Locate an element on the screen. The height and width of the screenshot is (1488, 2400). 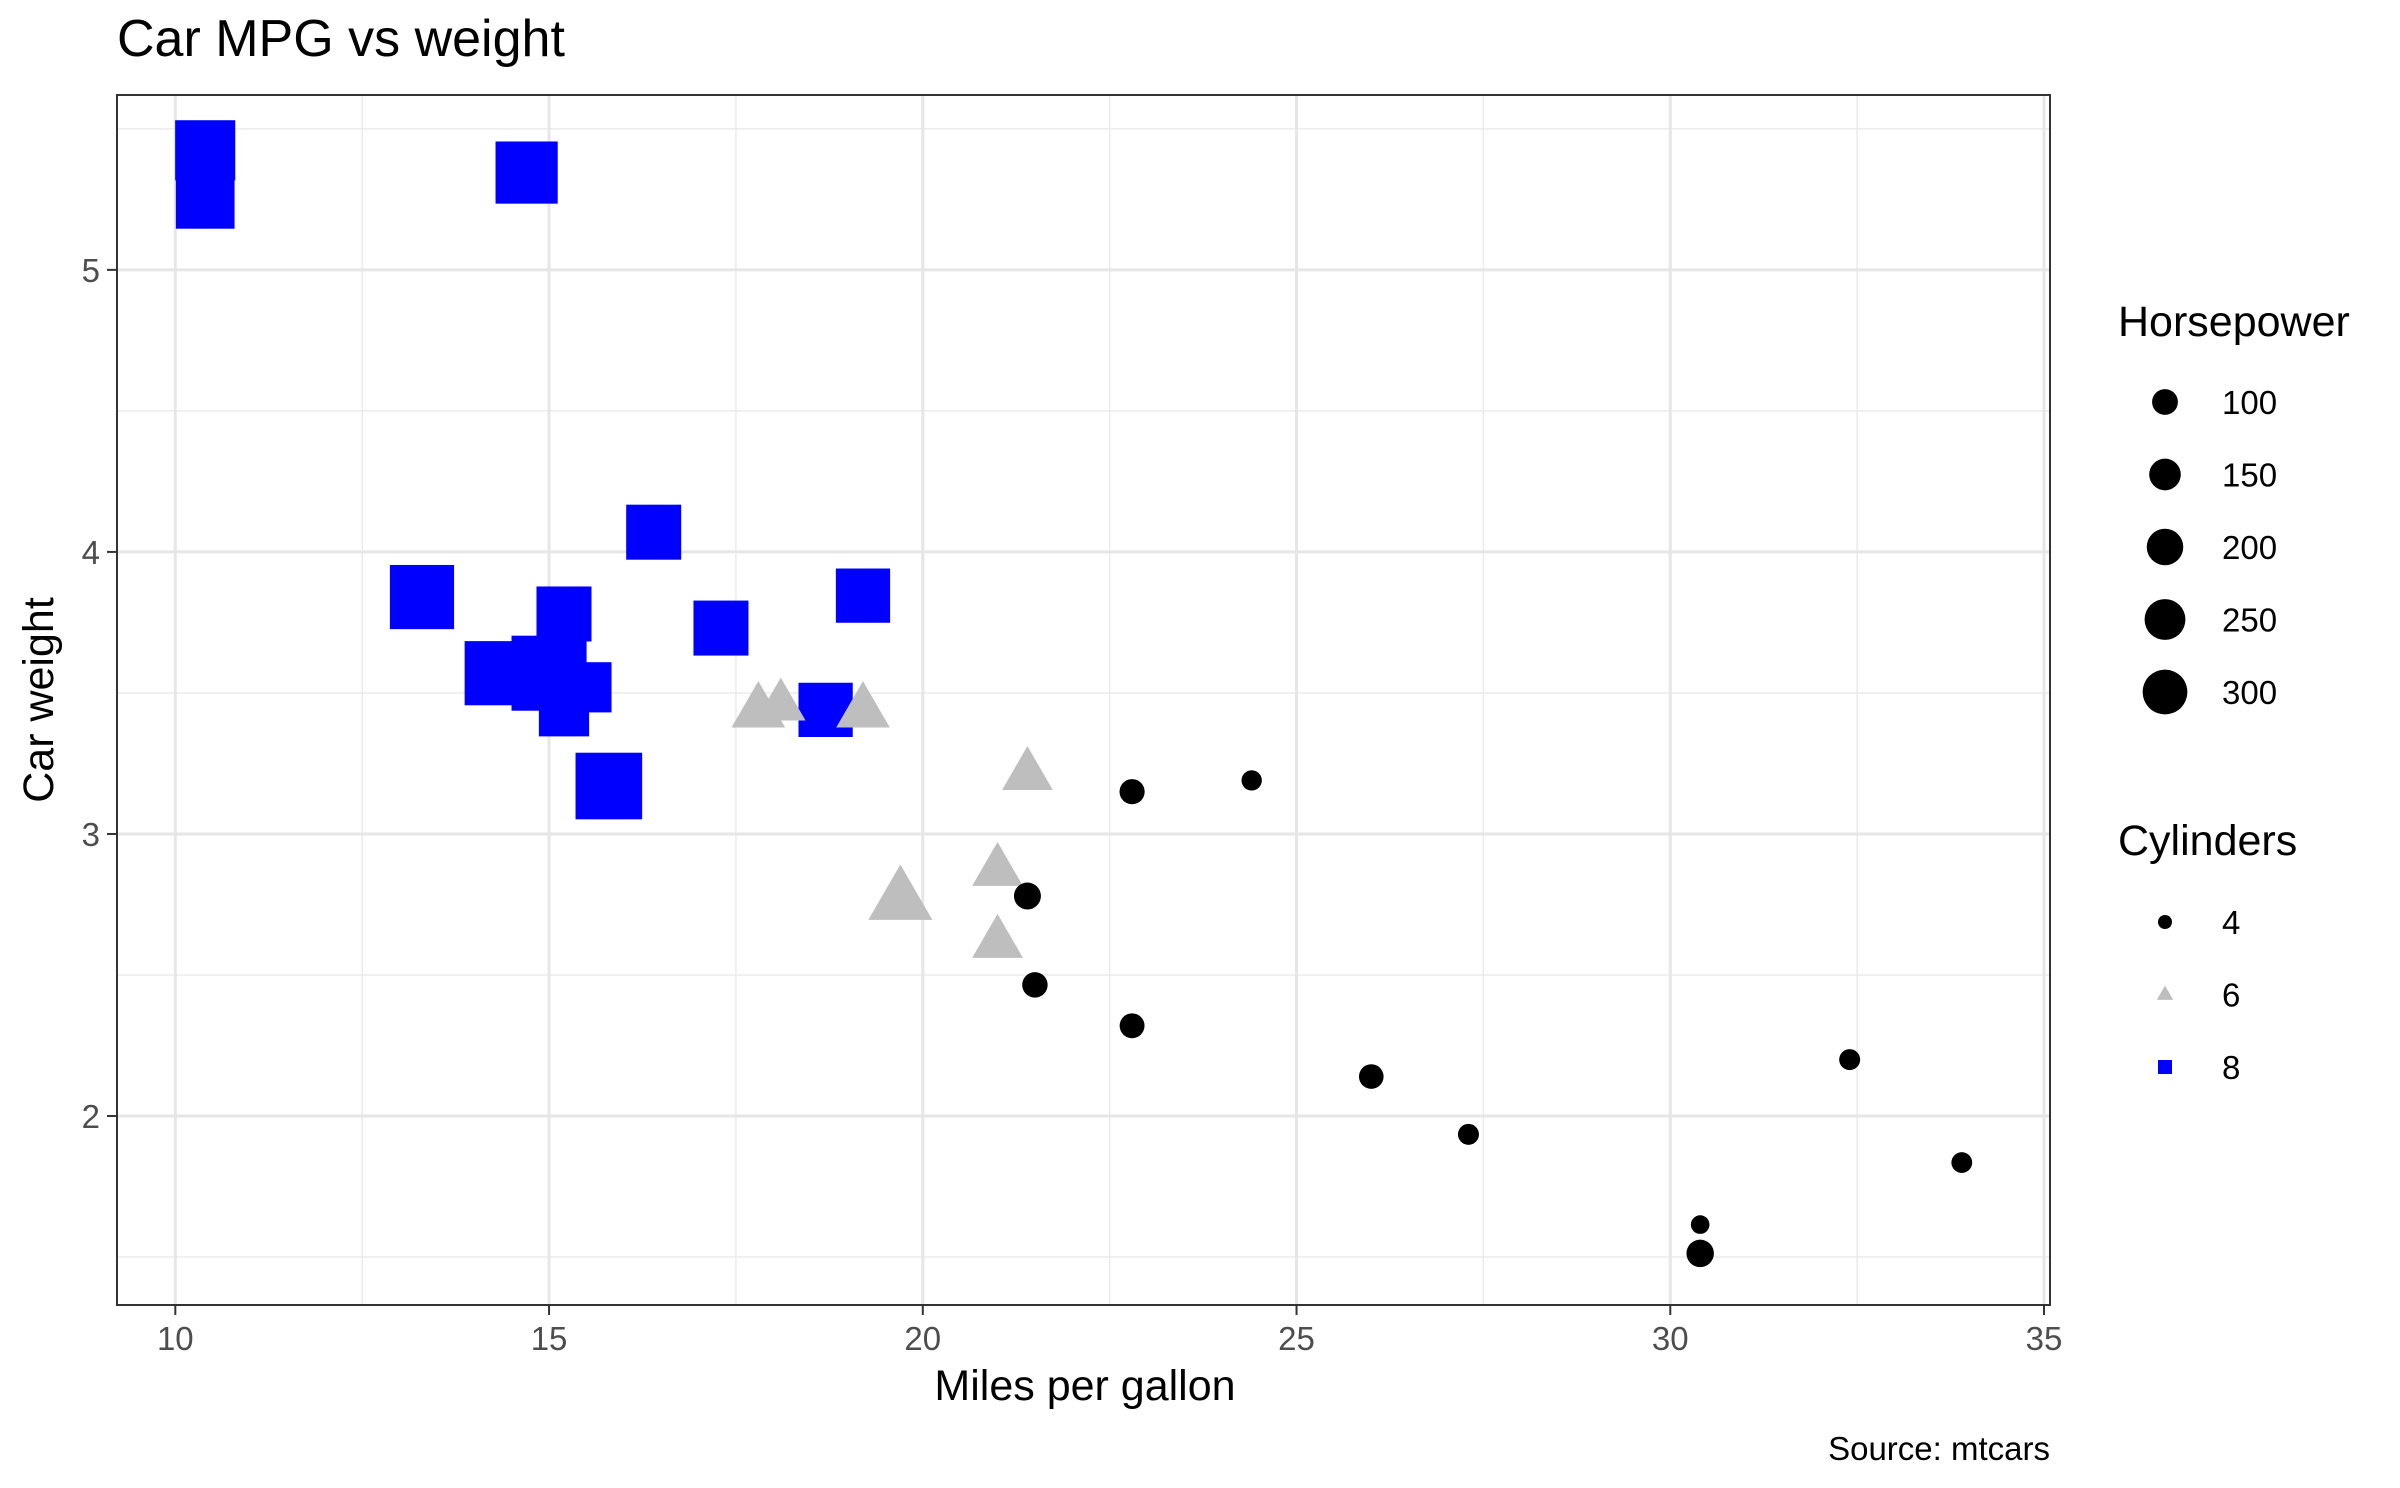
x-tick-label: 25 is located at coordinates (1296, 1338).